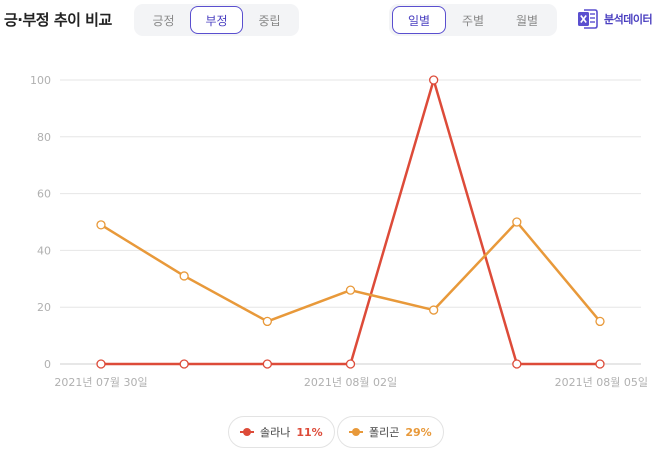 The height and width of the screenshot is (469, 662). What do you see at coordinates (588, 19) in the screenshot?
I see `excel-icon` at bounding box center [588, 19].